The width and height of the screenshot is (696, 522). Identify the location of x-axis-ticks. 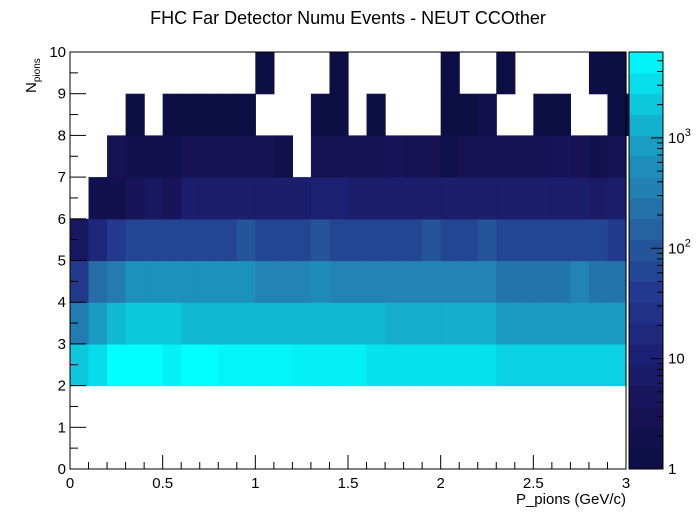
(348, 462).